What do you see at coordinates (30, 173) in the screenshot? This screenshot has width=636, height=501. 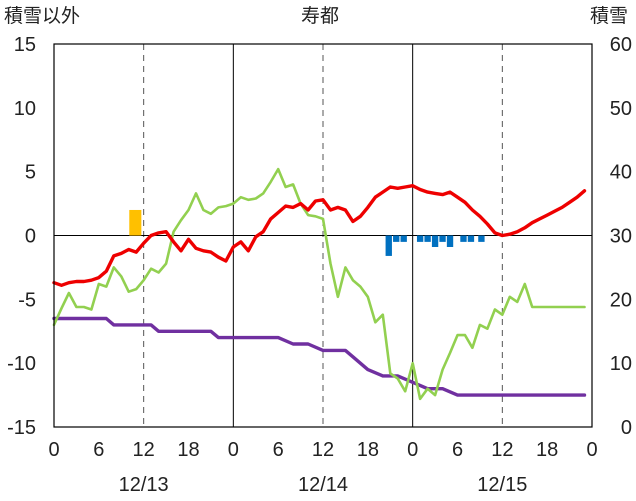 I see `left-tick-label: 5` at bounding box center [30, 173].